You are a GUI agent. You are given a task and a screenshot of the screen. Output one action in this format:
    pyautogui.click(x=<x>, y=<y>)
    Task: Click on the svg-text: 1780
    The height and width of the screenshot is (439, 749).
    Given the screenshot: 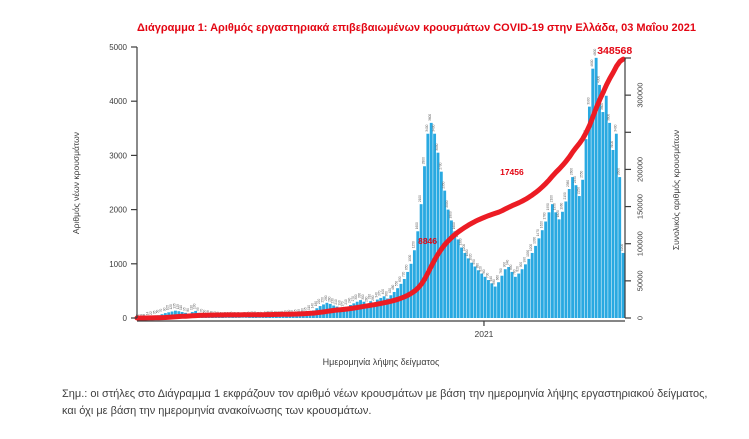 What is the action you would take?
    pyautogui.click(x=545, y=215)
    